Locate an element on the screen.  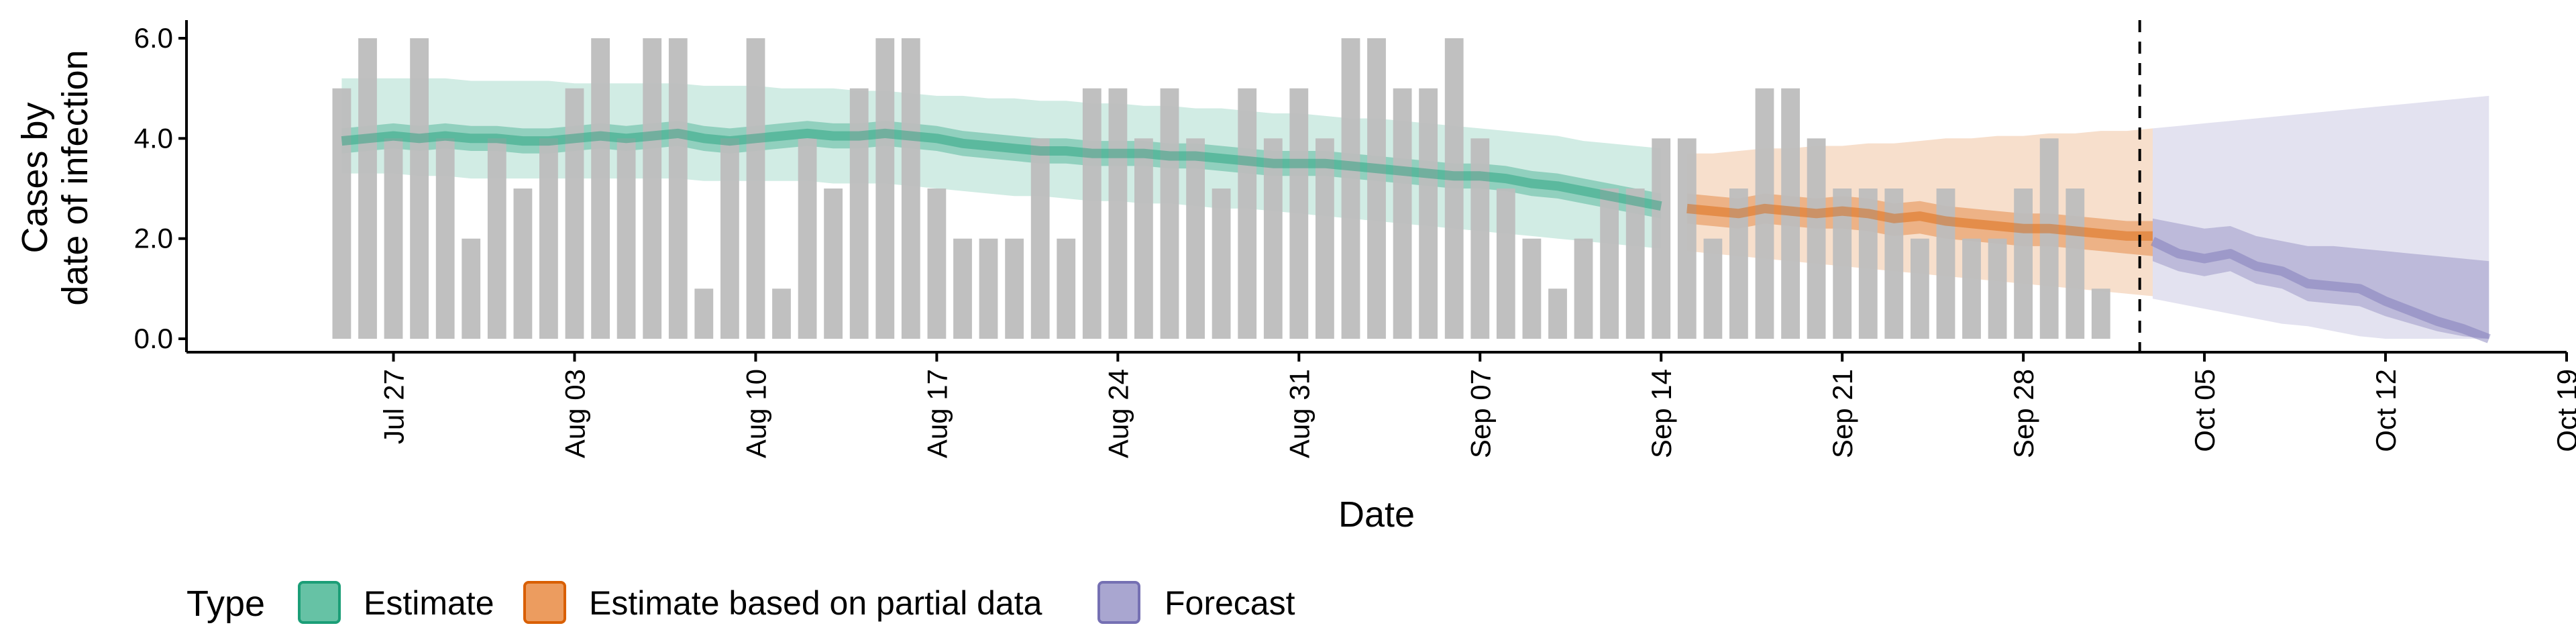
x-tick-label: Aug 24 is located at coordinates (1118, 413).